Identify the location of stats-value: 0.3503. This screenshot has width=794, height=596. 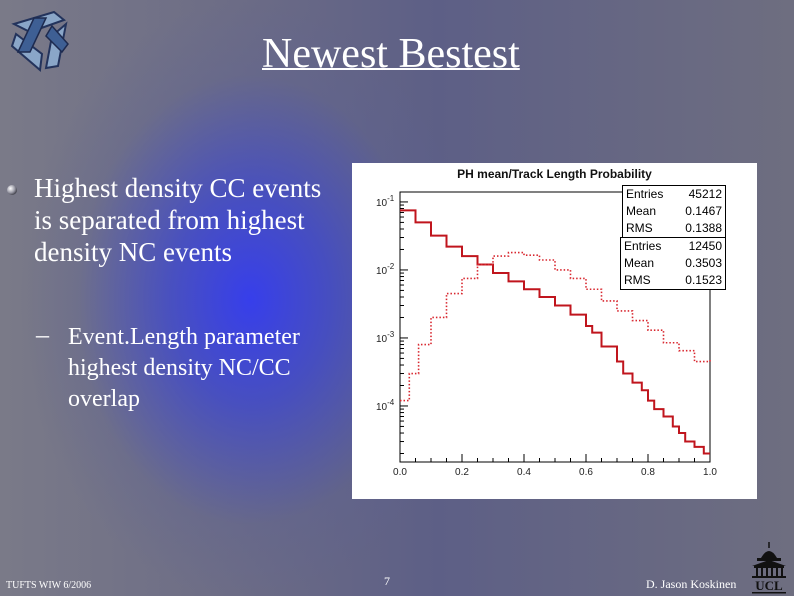
(703, 263).